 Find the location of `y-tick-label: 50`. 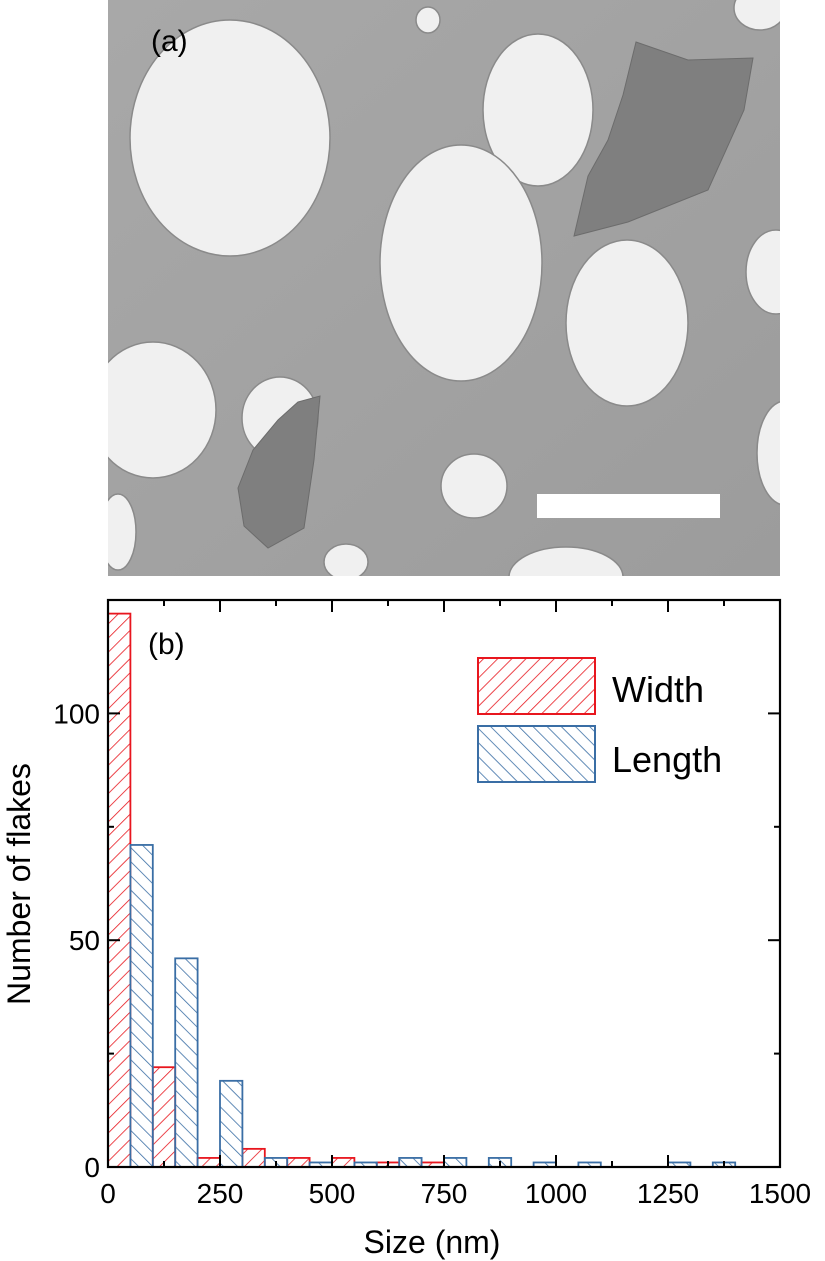

y-tick-label: 50 is located at coordinates (84, 940).